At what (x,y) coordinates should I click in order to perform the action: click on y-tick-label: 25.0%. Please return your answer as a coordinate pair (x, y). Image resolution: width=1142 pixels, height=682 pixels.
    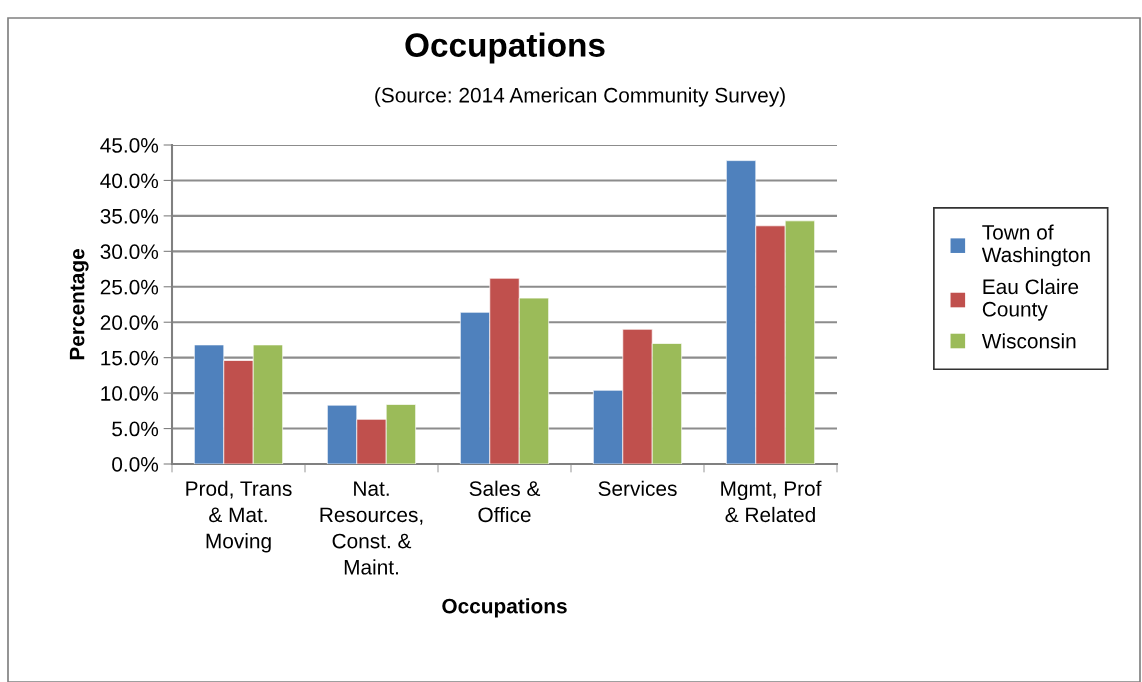
    Looking at the image, I should click on (129, 287).